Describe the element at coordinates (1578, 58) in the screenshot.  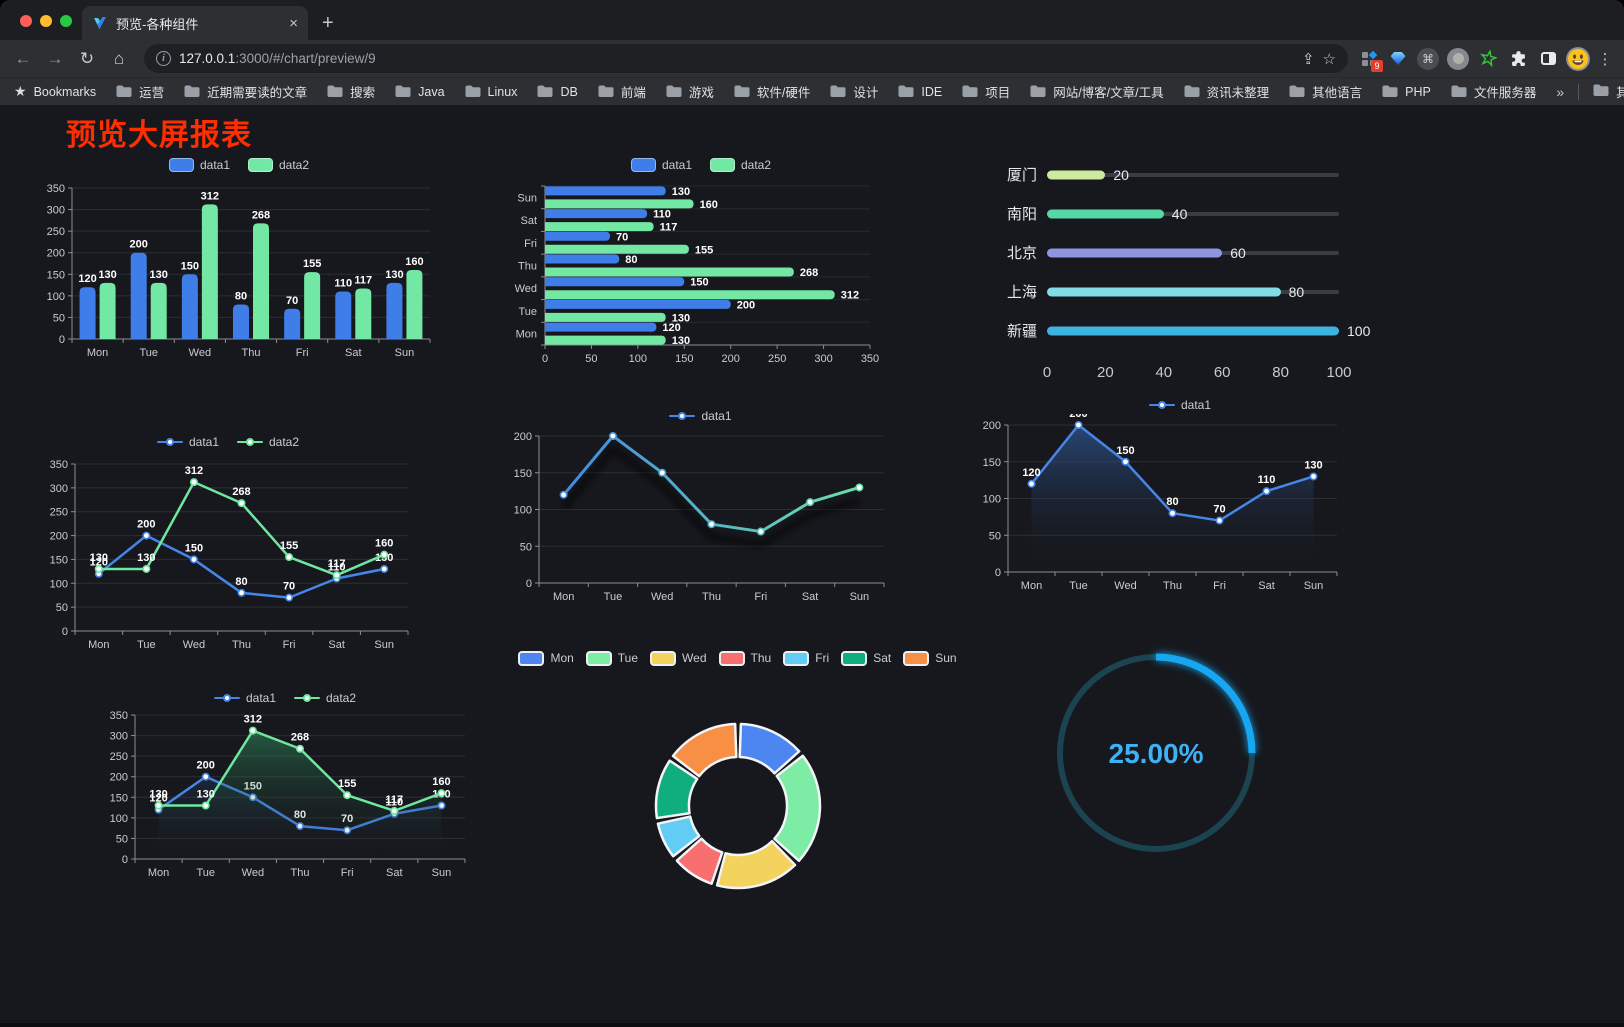
I see `profile-avatar` at that location.